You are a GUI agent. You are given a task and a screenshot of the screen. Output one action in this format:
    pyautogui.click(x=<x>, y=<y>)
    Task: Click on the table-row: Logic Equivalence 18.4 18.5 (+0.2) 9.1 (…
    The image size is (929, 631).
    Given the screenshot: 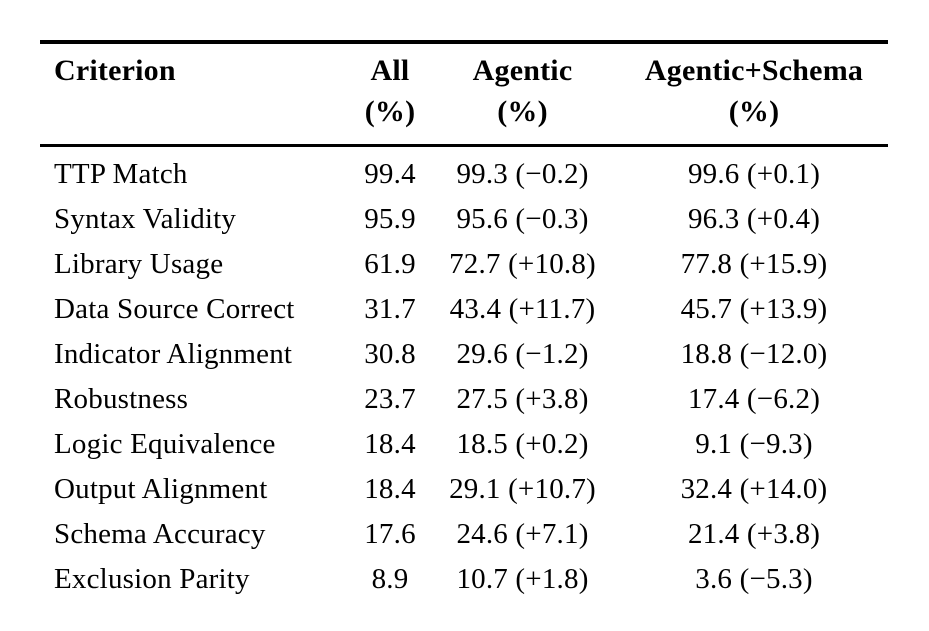 What is the action you would take?
    pyautogui.click(x=464, y=444)
    